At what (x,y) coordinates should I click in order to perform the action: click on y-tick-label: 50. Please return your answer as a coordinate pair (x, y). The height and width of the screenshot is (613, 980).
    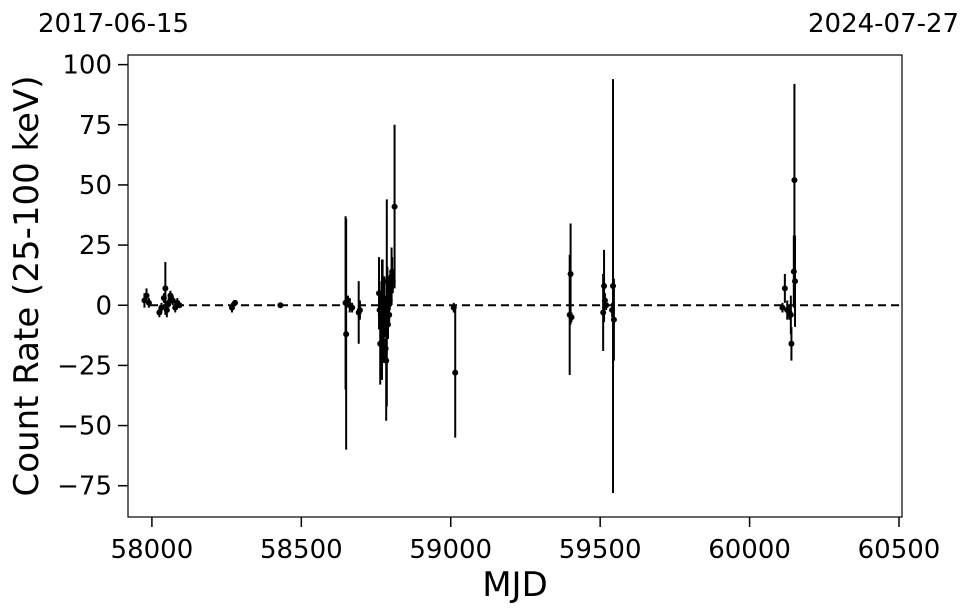
    Looking at the image, I should click on (95, 186).